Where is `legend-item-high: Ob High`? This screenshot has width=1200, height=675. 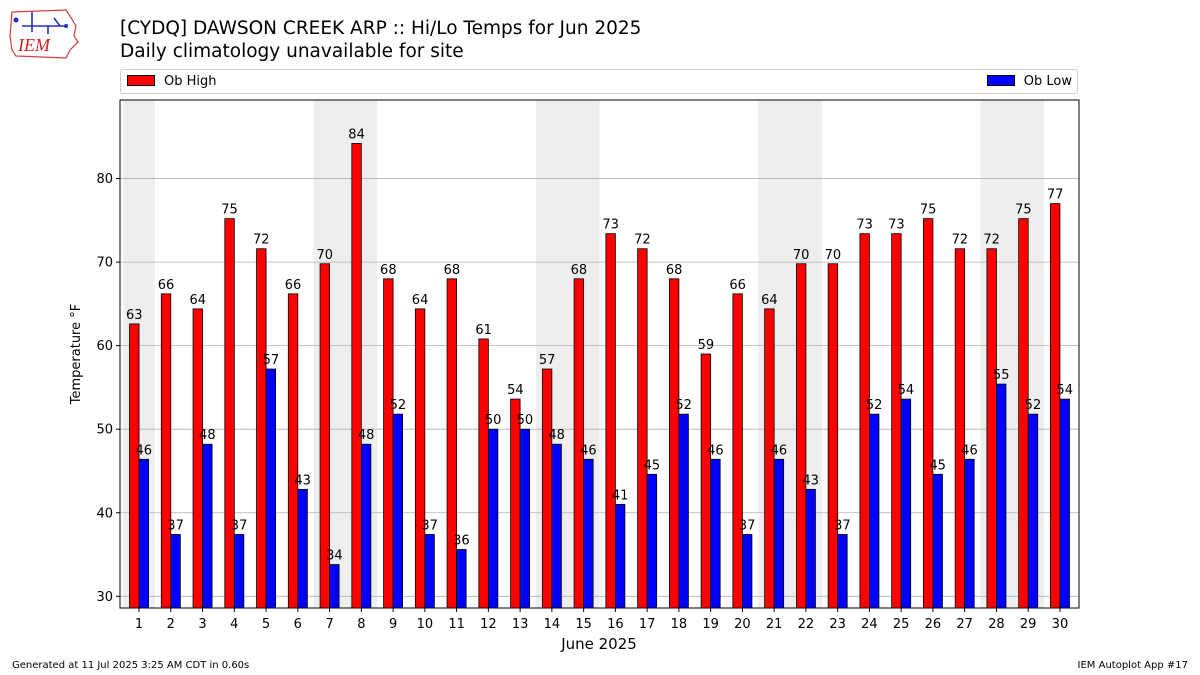 legend-item-high: Ob High is located at coordinates (172, 82).